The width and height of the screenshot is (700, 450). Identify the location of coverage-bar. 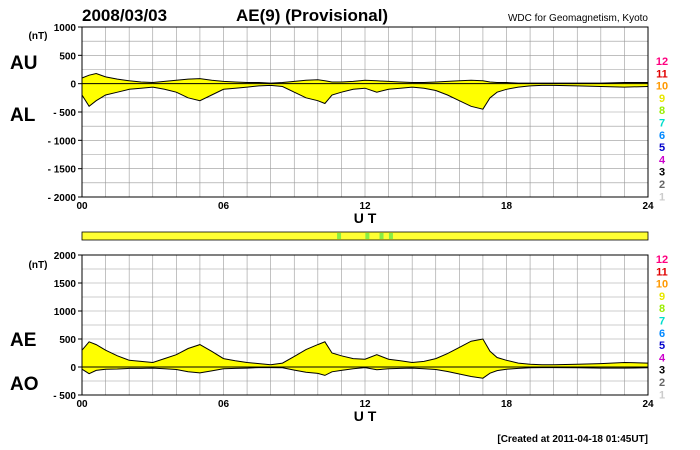
(365, 236).